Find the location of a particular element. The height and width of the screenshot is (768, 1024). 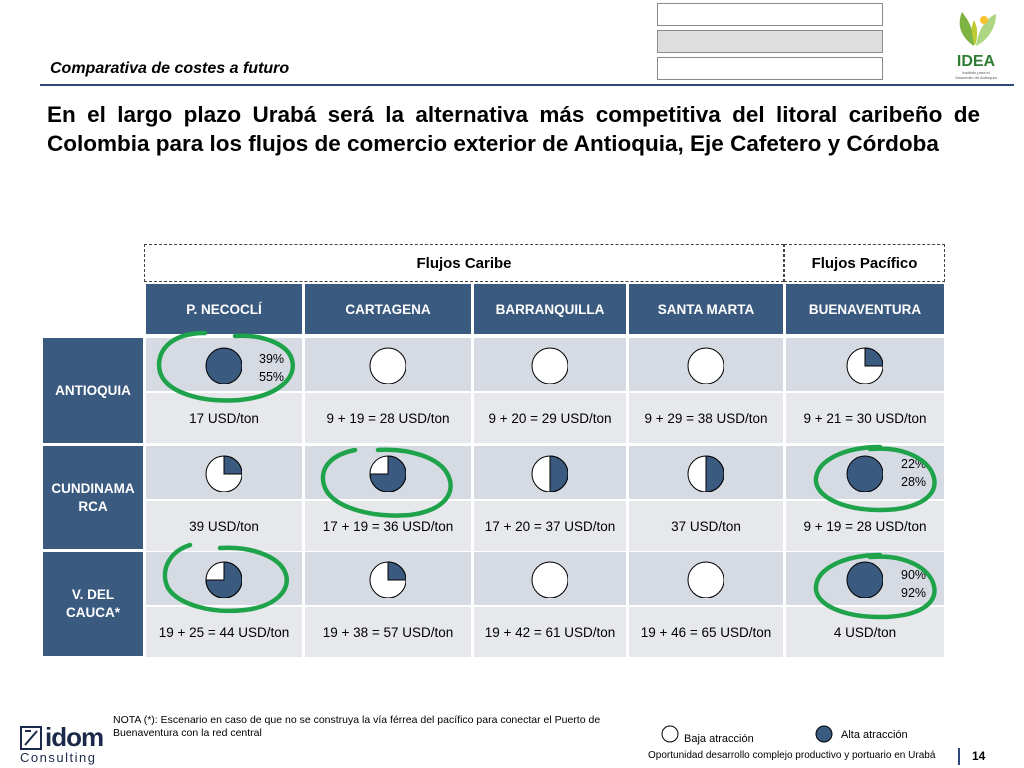

cost-value: 19 + 38 = 57 USD/ton is located at coordinates (388, 632).